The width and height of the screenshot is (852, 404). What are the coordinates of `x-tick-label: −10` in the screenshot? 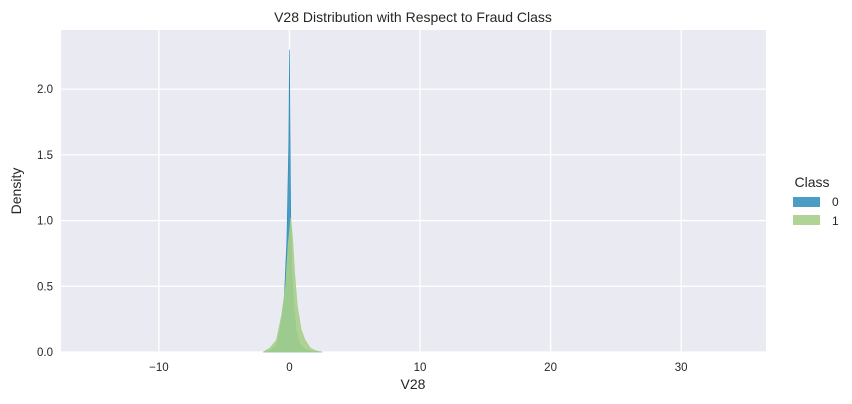 It's located at (159, 368).